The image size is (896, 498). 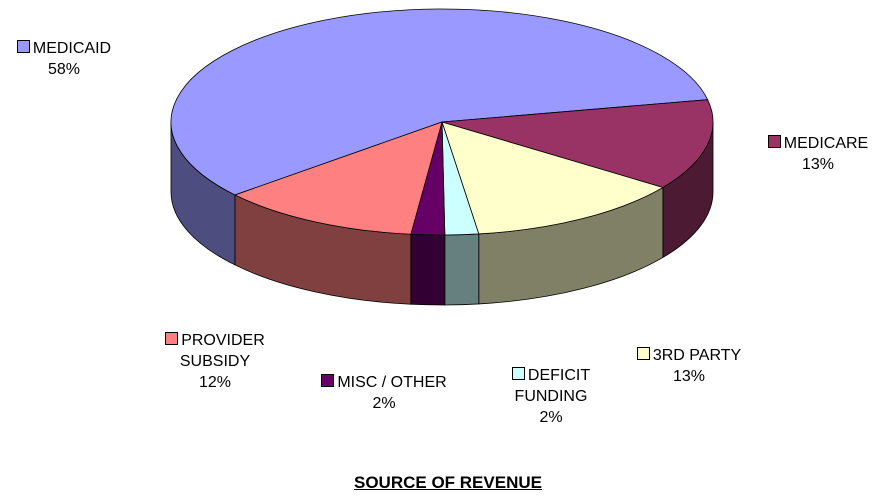 I want to click on category-label: PROVIDER SUBSIDY, so click(x=222, y=351).